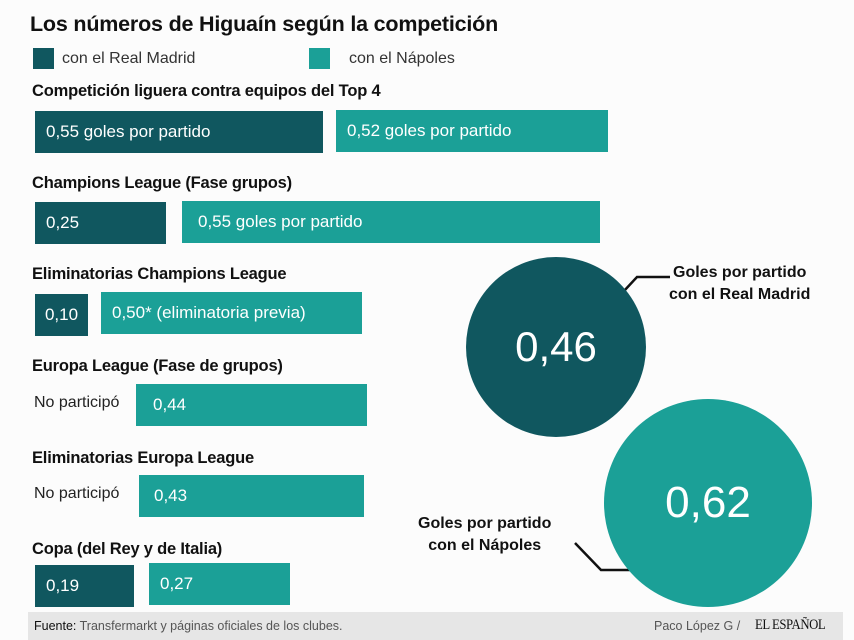 The image size is (854, 640). What do you see at coordinates (319, 58) in the screenshot?
I see `legend-swatch-napoles` at bounding box center [319, 58].